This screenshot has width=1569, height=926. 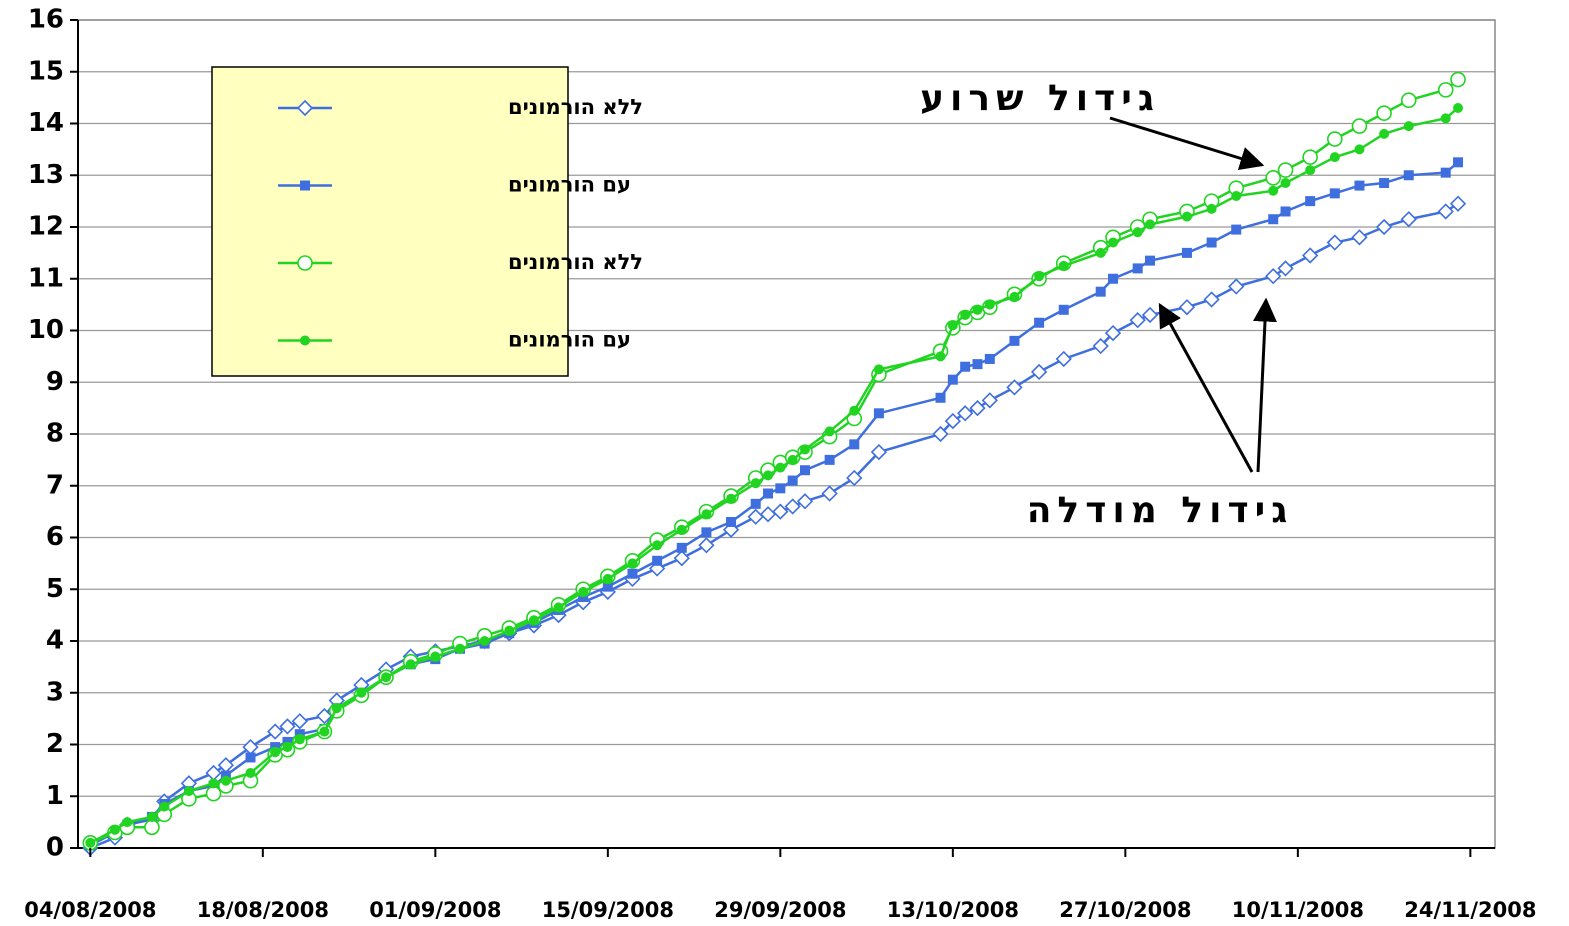 I want to click on y-tick-label: 0, so click(x=55, y=848).